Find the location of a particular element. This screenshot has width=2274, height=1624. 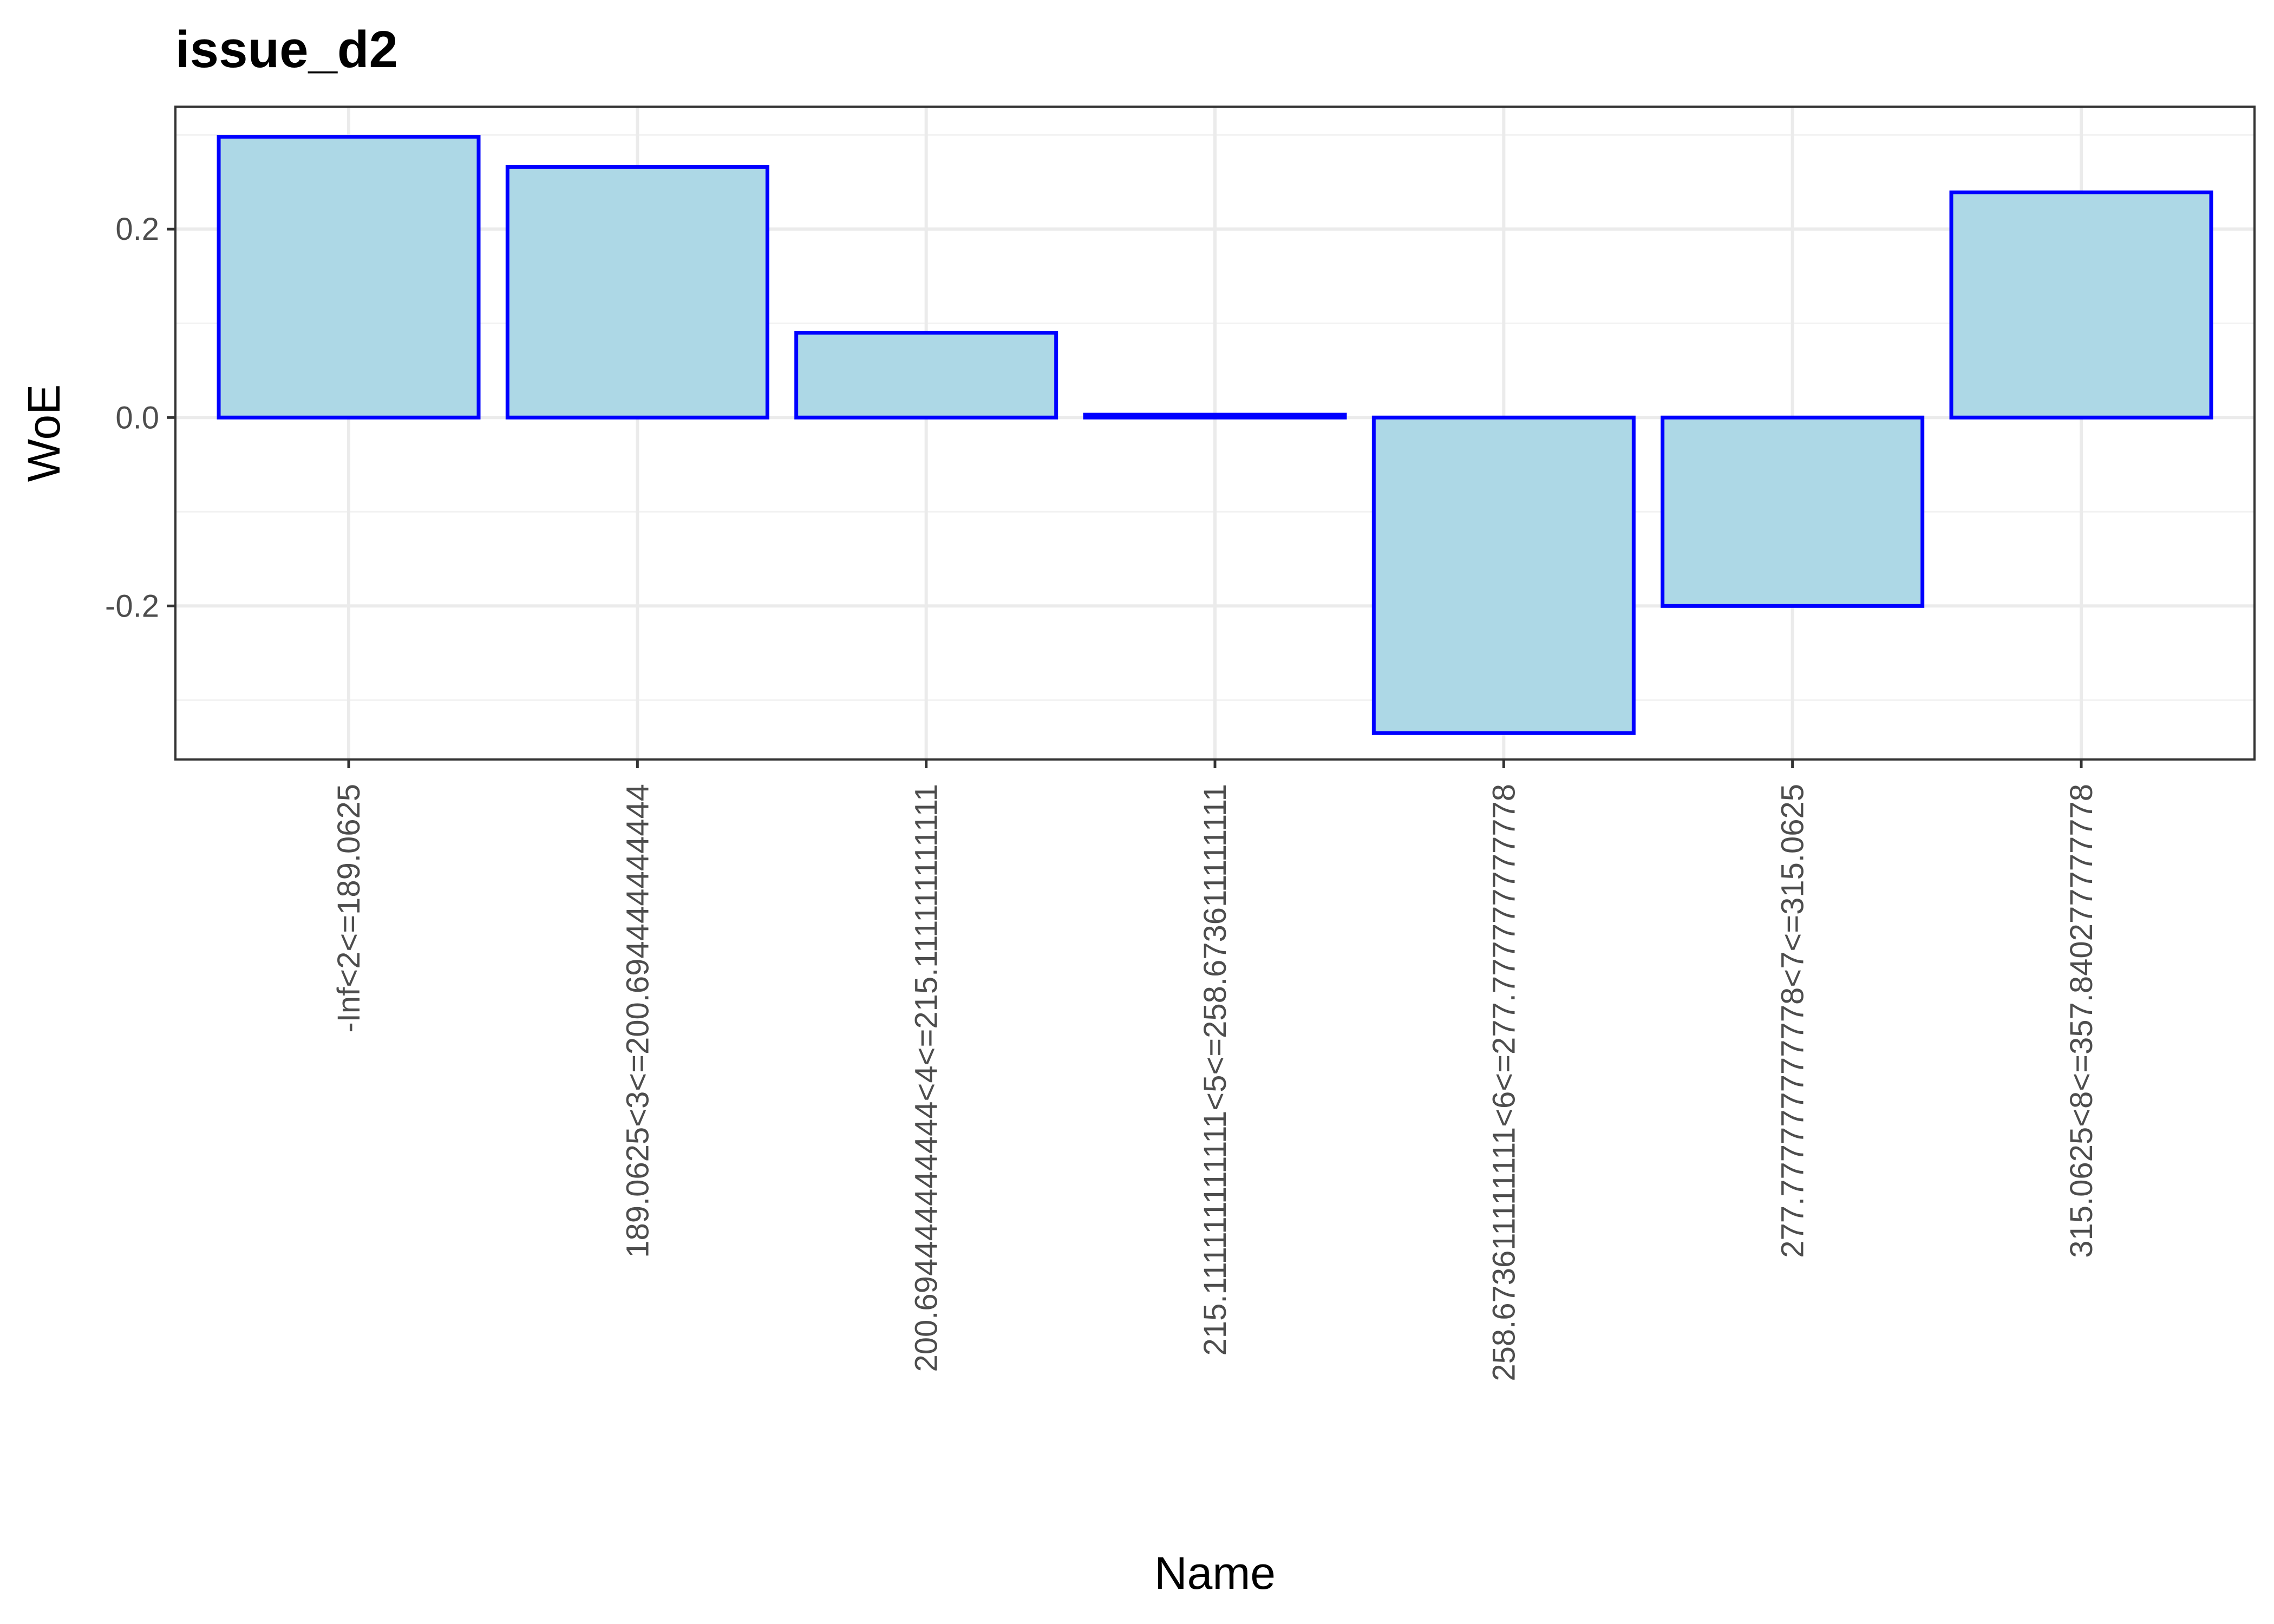

x-tick-label: 189.0625<3<=200.694444444444 is located at coordinates (637, 1021).